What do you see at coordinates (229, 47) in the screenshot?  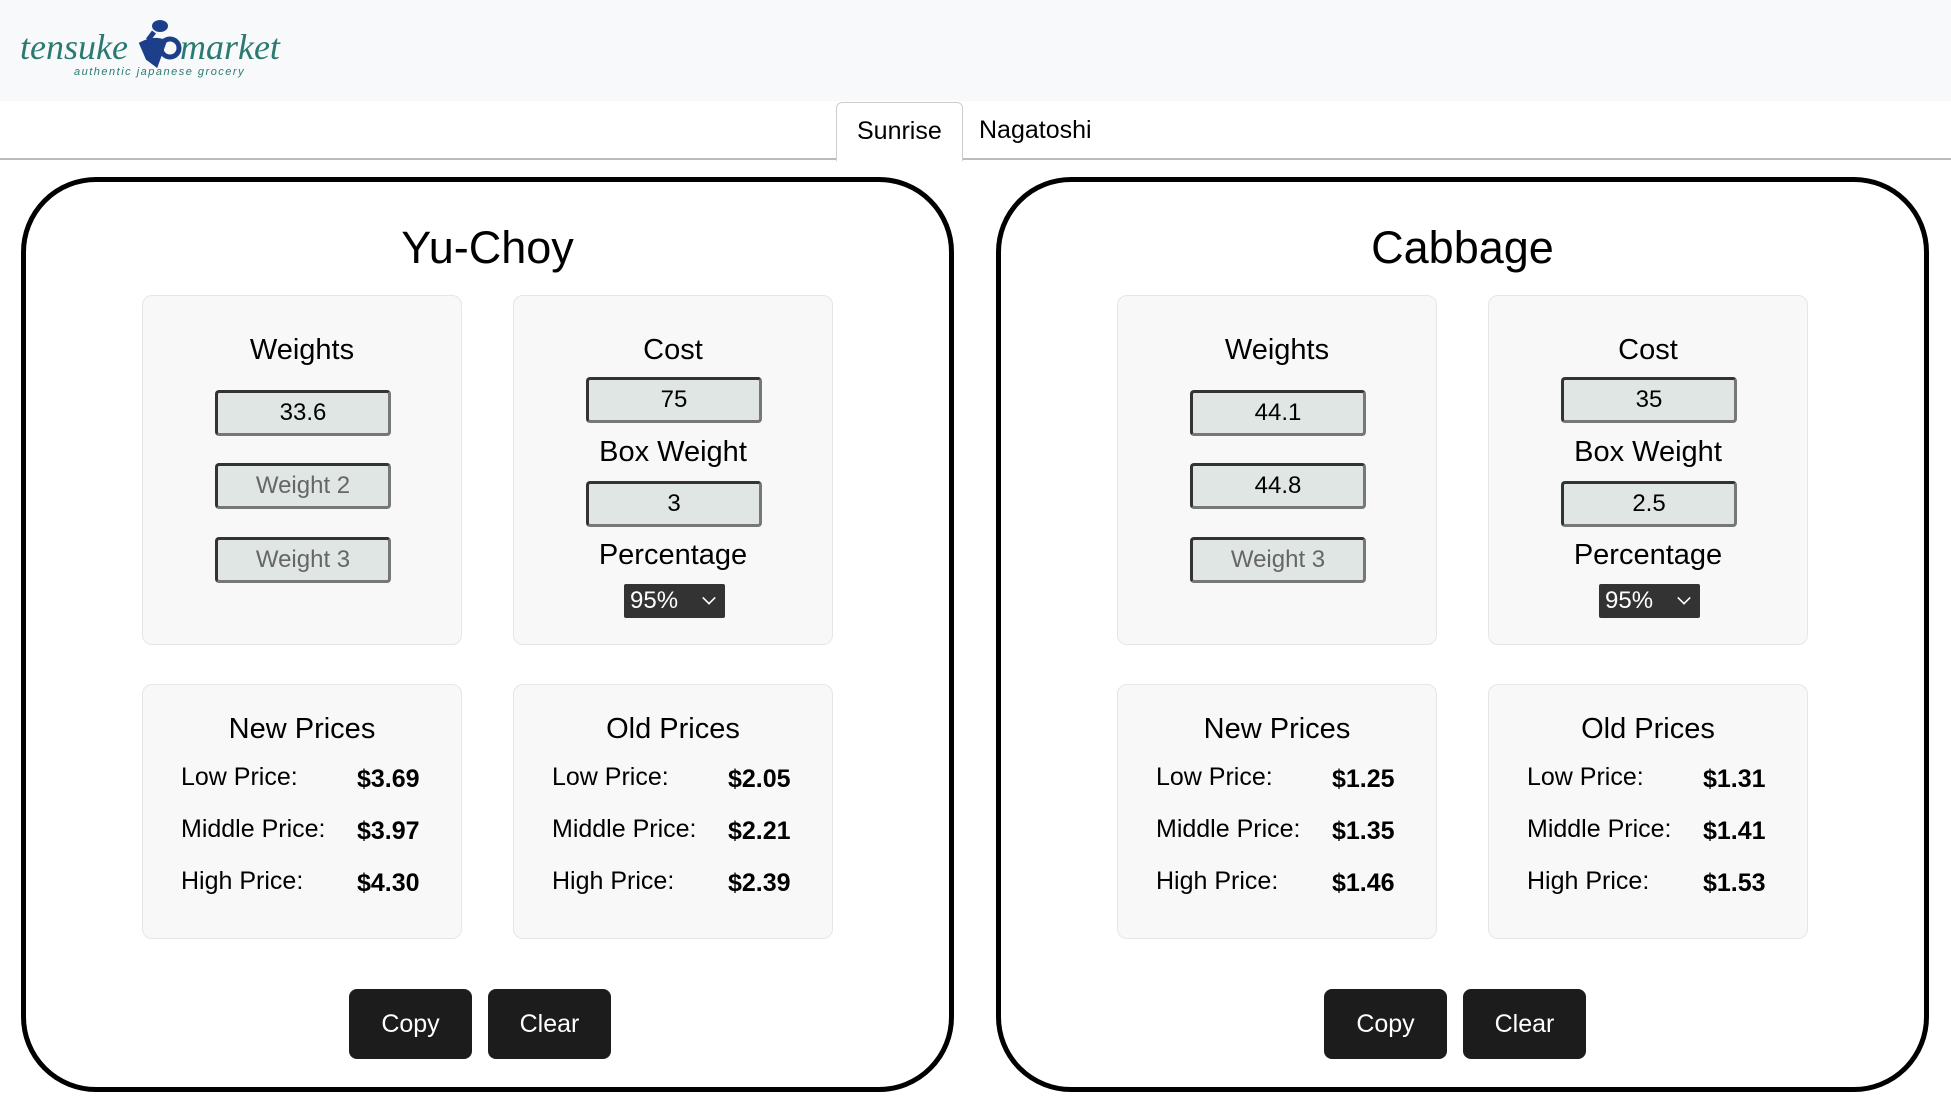 I see `logo-text: market` at bounding box center [229, 47].